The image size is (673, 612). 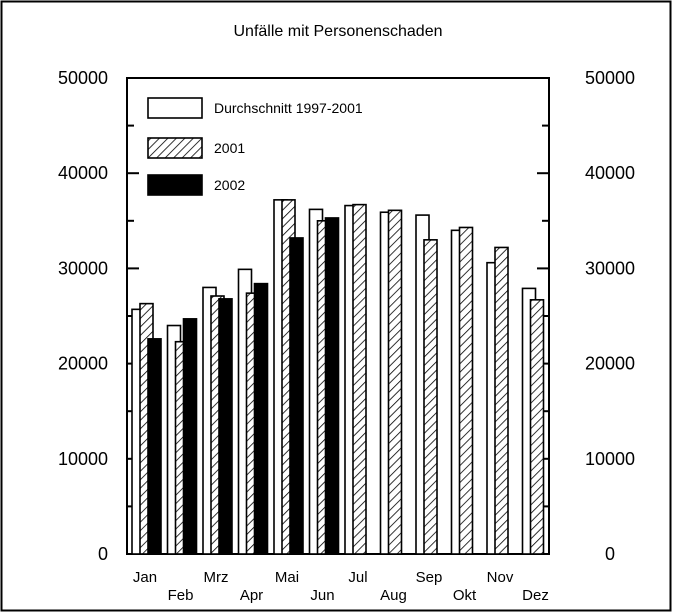 What do you see at coordinates (288, 108) in the screenshot?
I see `legend-label-0: Durchschnitt 1997-2001` at bounding box center [288, 108].